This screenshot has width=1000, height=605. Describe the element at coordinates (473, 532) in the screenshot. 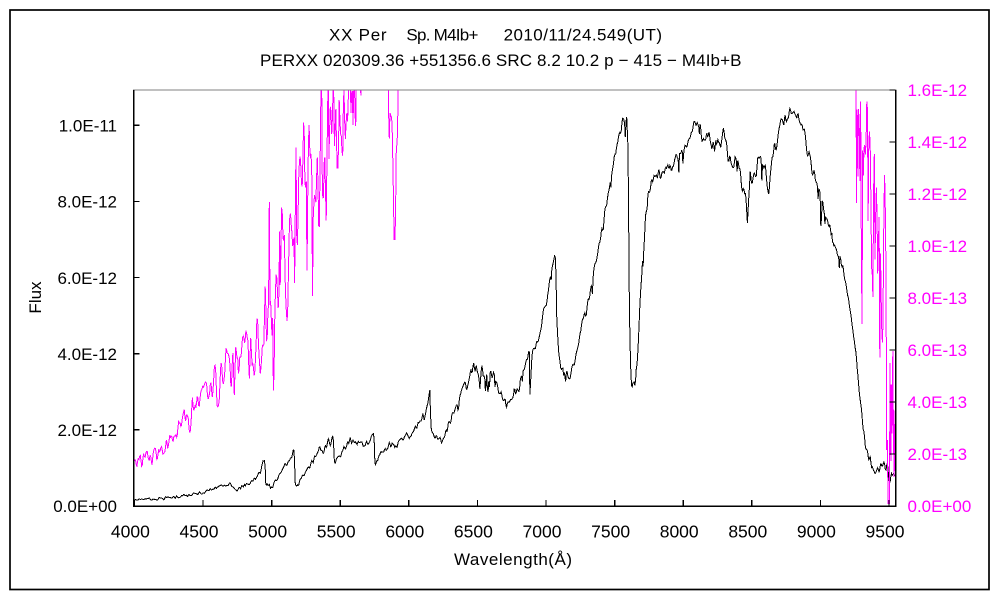

I see `svg-text: 6500` at that location.